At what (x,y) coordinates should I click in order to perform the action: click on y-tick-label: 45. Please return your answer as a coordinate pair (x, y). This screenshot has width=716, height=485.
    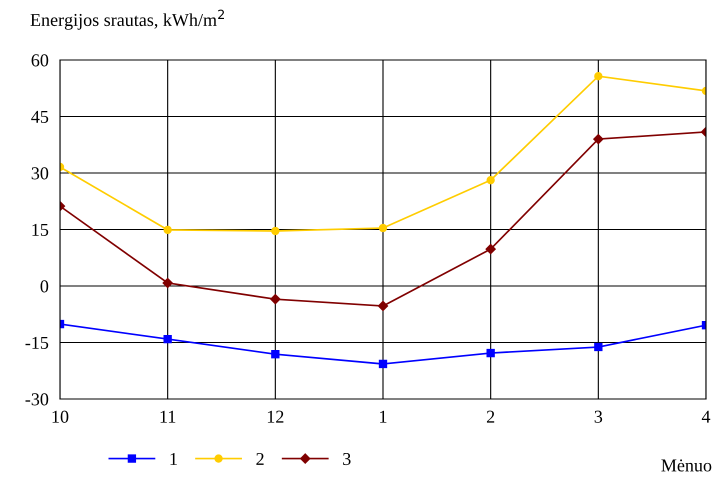
    Looking at the image, I should click on (39, 116).